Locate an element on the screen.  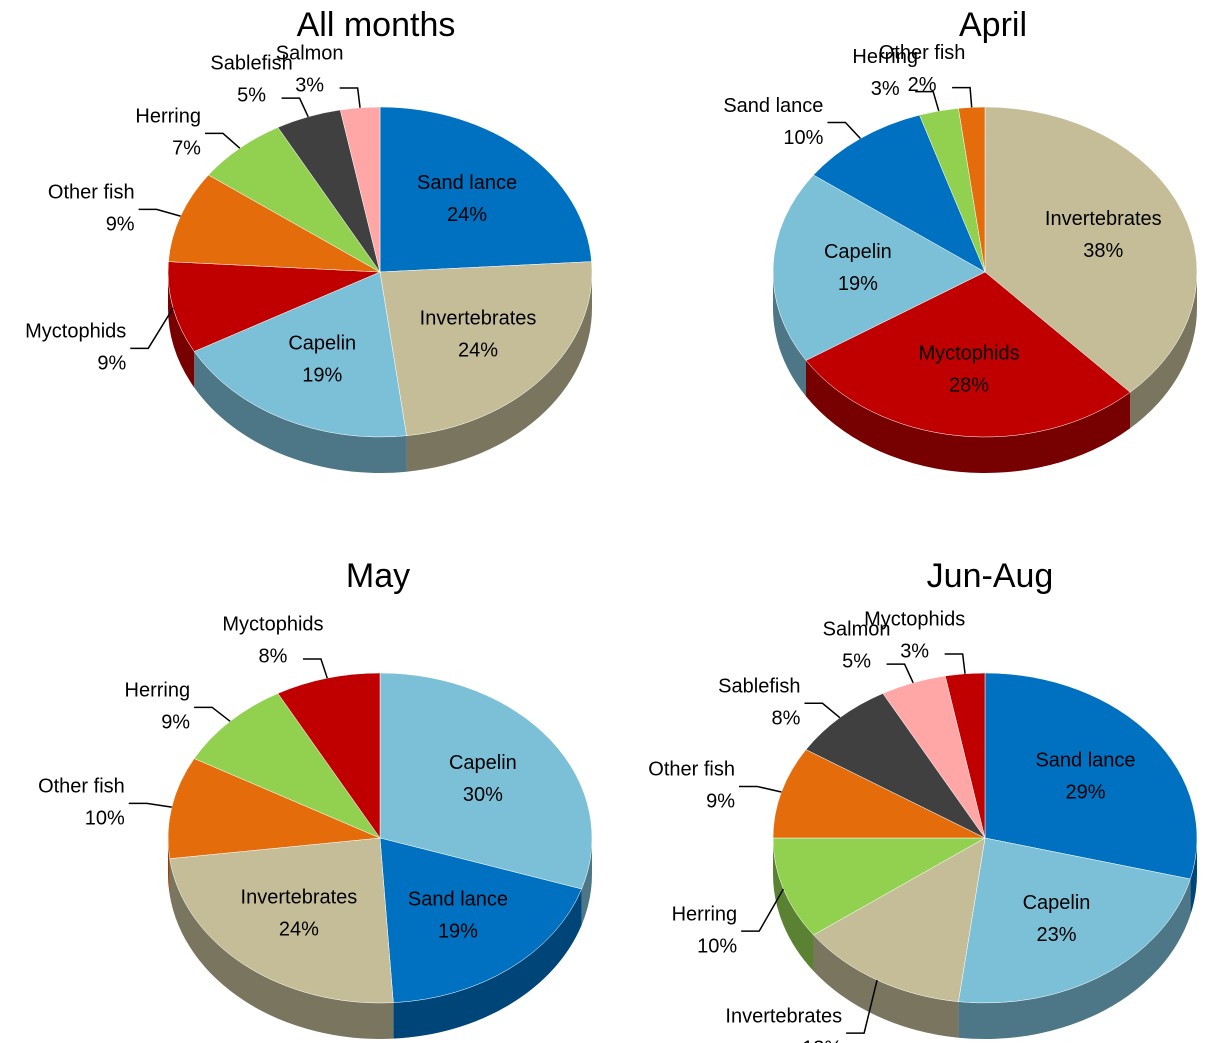
chart-title: All months is located at coordinates (376, 25).